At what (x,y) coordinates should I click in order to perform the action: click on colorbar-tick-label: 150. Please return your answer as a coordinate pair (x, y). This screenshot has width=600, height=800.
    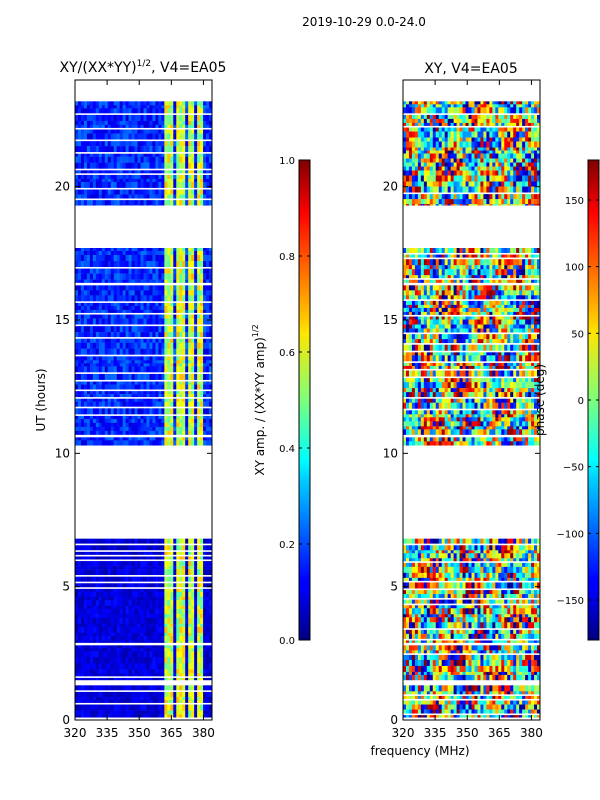
    Looking at the image, I should click on (574, 201).